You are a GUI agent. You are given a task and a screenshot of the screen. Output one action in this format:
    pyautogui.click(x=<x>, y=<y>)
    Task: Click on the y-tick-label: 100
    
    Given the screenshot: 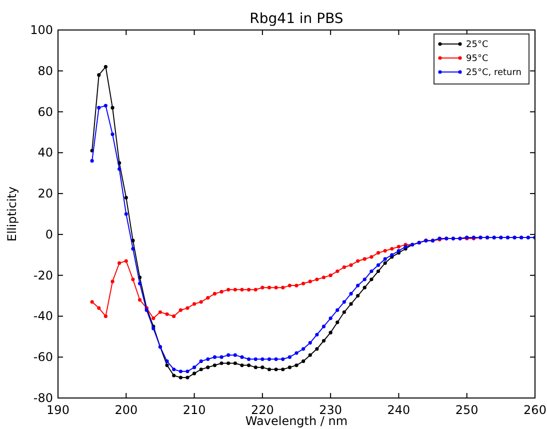 What is the action you would take?
    pyautogui.click(x=41, y=30)
    